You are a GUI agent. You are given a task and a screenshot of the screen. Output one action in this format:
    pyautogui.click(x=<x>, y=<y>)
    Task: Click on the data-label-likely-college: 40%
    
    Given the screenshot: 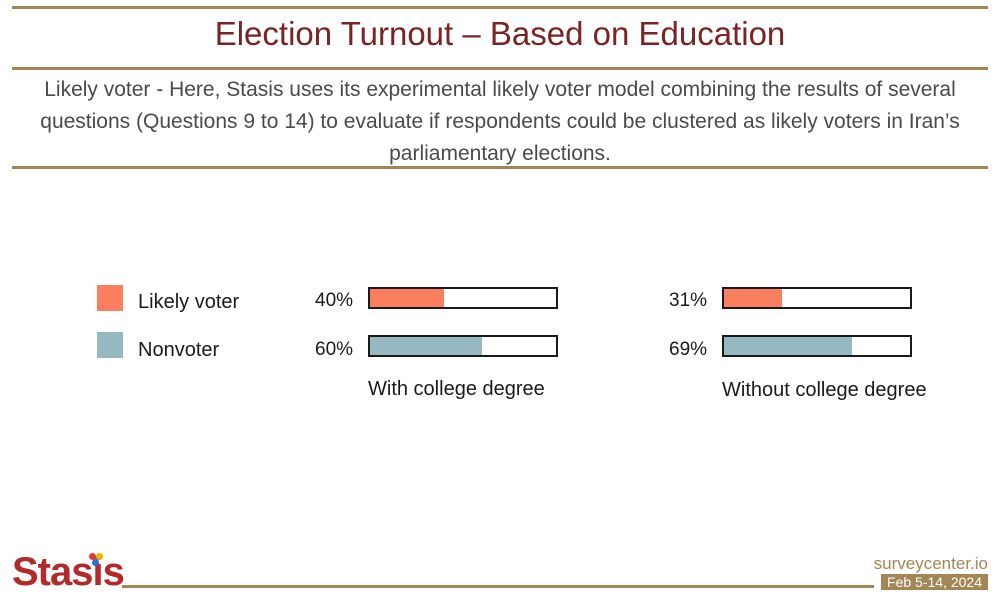 What is the action you would take?
    pyautogui.click(x=334, y=300)
    